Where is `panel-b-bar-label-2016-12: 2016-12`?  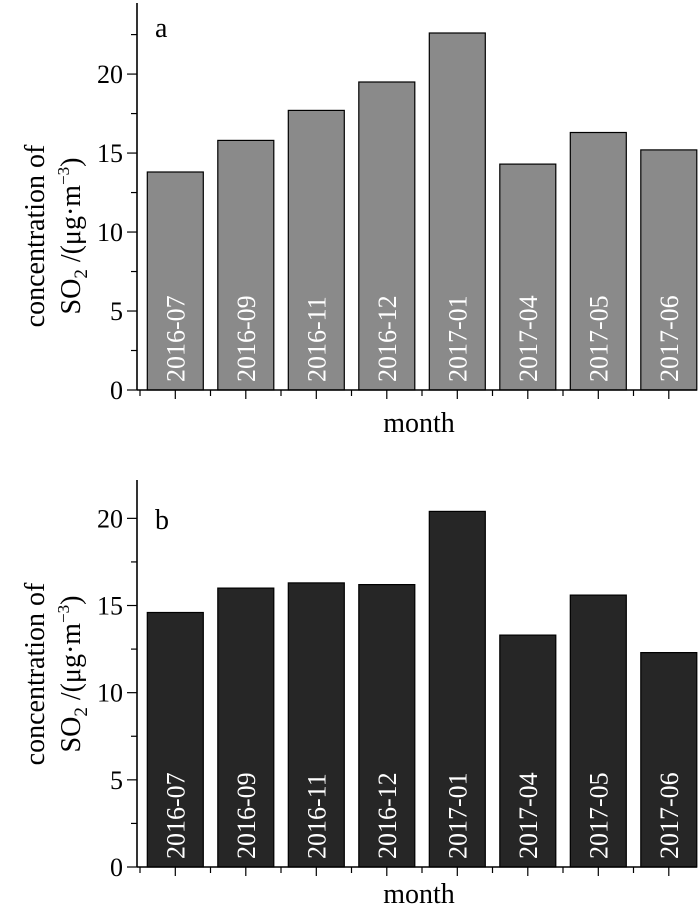 panel-b-bar-label-2016-12: 2016-12 is located at coordinates (387, 815).